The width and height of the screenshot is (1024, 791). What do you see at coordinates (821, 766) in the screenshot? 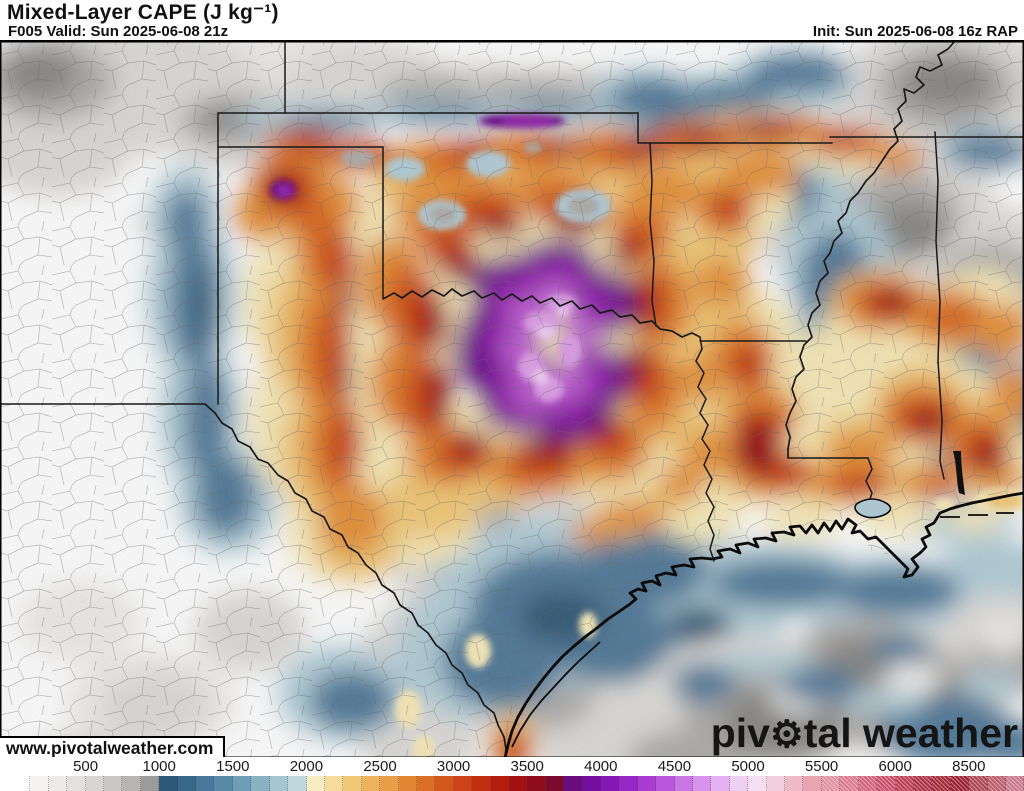
I see `colorbar-tick-label: 5500` at bounding box center [821, 766].